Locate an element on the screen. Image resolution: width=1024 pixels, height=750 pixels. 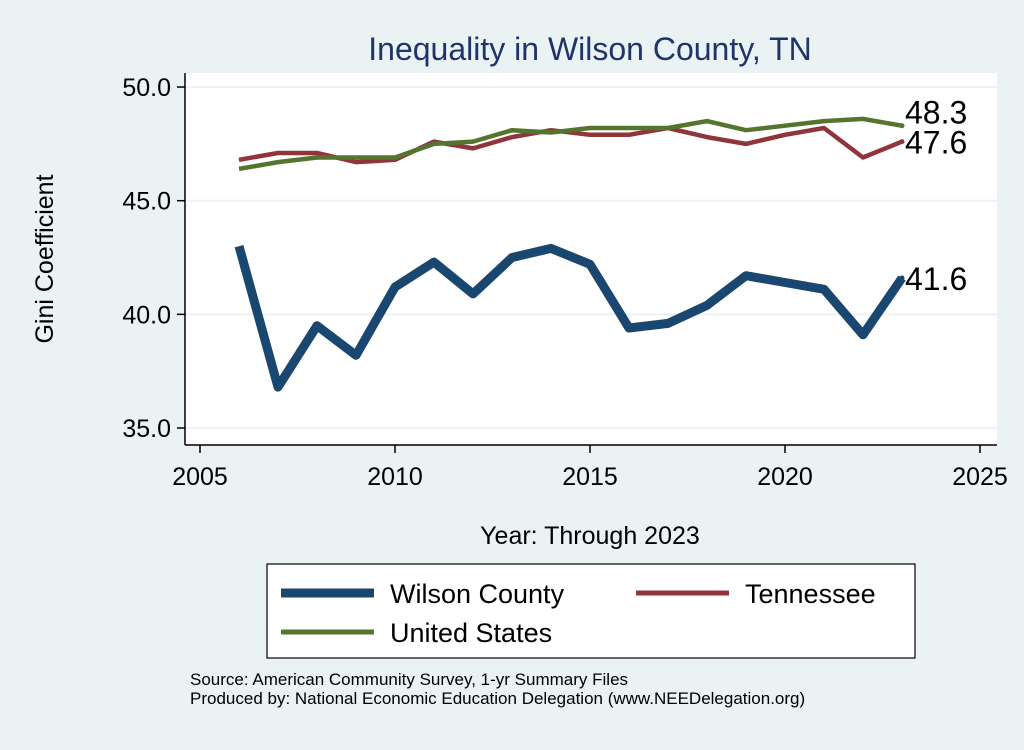
chart-title: Inequality in Wilson County, TN is located at coordinates (589, 49).